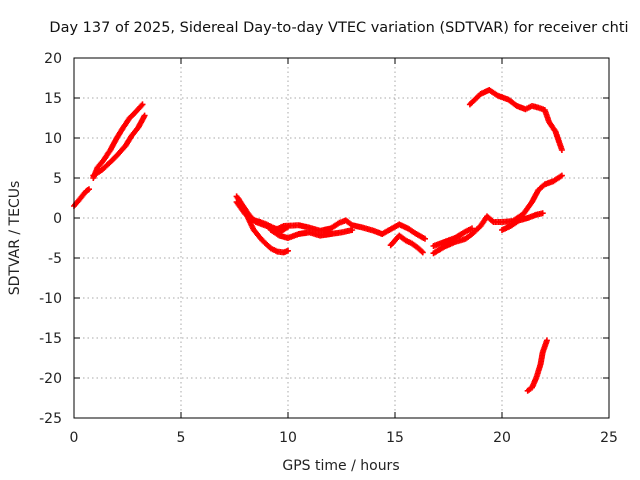  I want to click on series-arc-f, so click(262, 216).